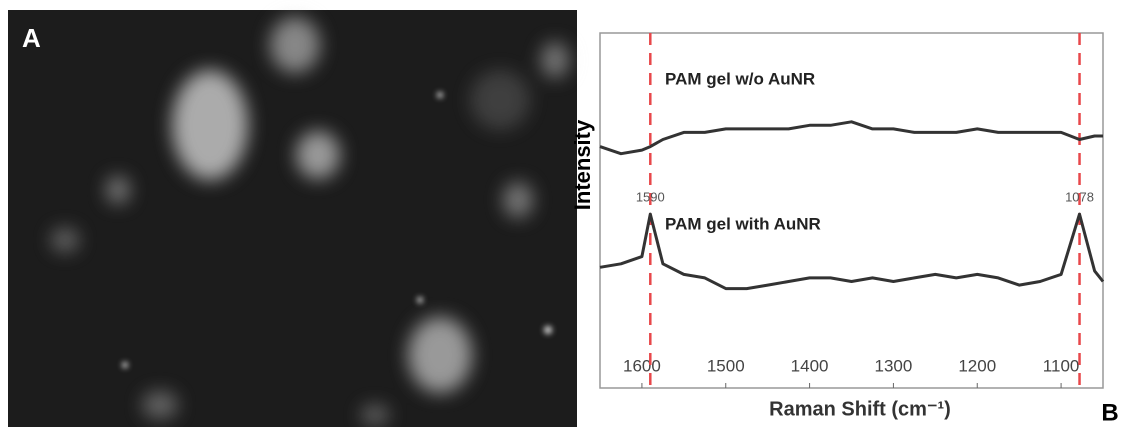 The height and width of the screenshot is (427, 1122). Describe the element at coordinates (1109, 412) in the screenshot. I see `panel-label: B` at that location.